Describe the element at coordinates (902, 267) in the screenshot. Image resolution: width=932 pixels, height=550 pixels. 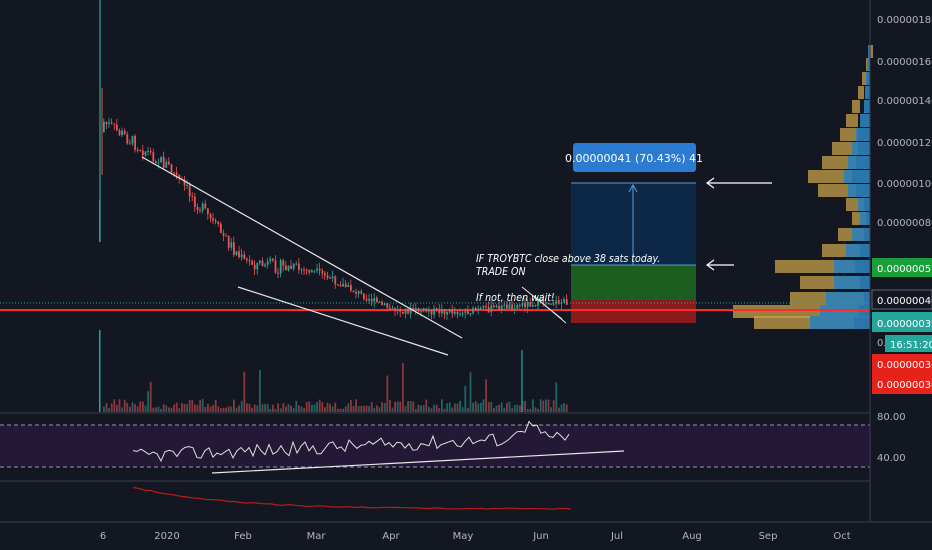
I see `entry-price-badge` at that location.